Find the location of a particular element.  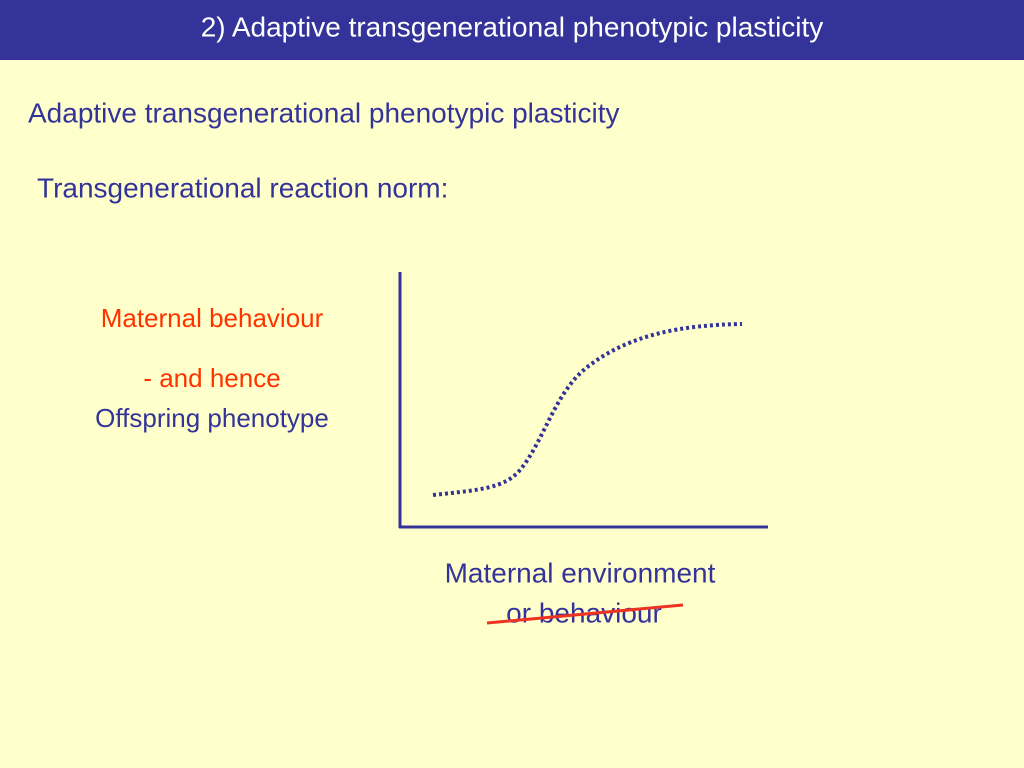

y-label-line: Offspring phenotype is located at coordinates (212, 418).